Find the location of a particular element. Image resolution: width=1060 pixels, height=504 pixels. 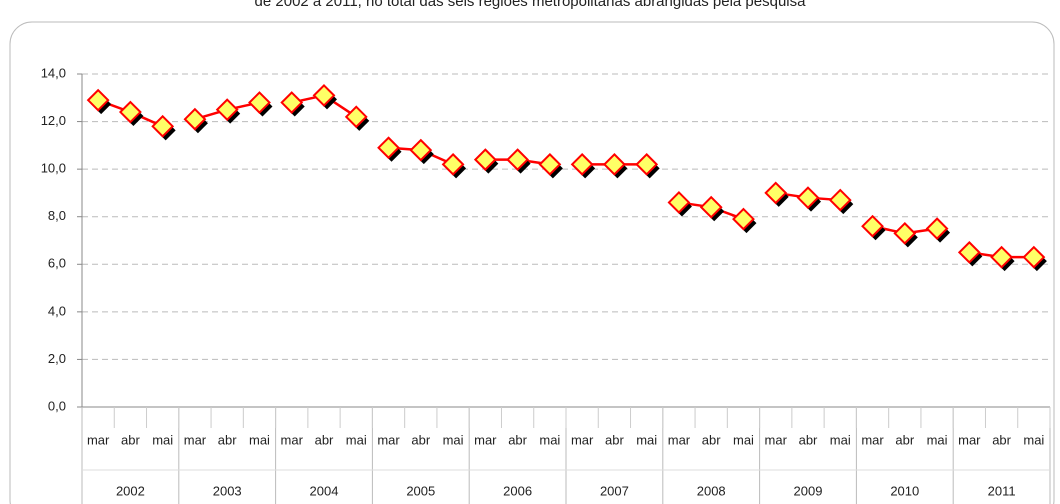

group-label: 2008 is located at coordinates (711, 490).